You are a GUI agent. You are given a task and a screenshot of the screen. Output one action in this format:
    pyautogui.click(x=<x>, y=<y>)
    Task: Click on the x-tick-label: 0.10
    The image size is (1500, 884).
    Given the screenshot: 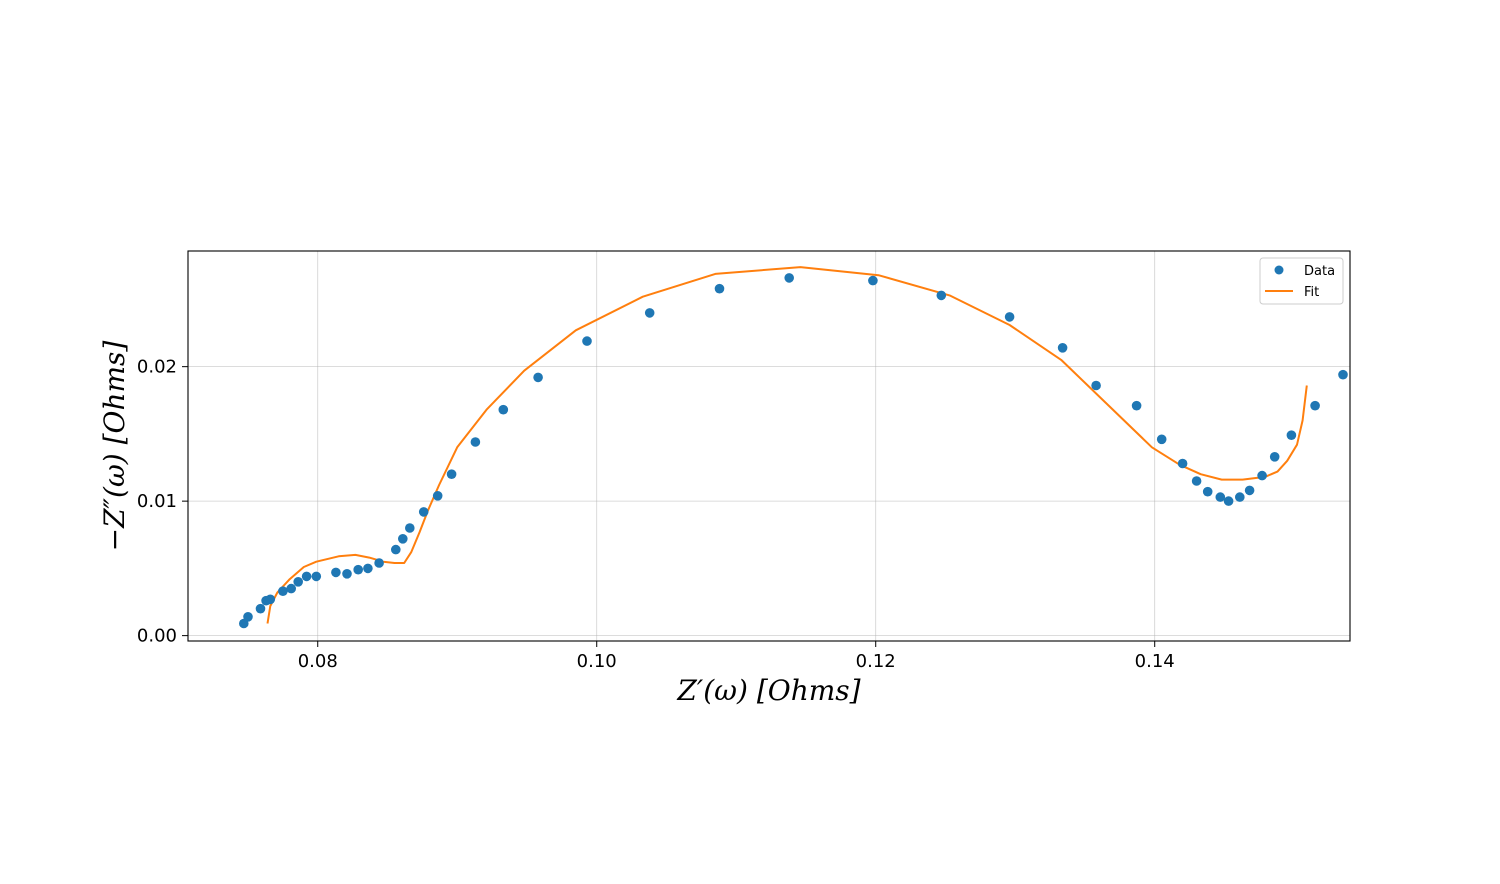 What is the action you would take?
    pyautogui.click(x=597, y=661)
    